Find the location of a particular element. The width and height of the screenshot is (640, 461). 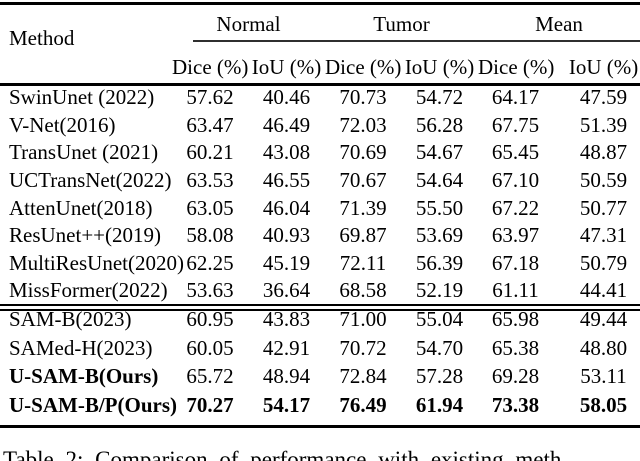

value-cell: 40.93 is located at coordinates (286, 235).